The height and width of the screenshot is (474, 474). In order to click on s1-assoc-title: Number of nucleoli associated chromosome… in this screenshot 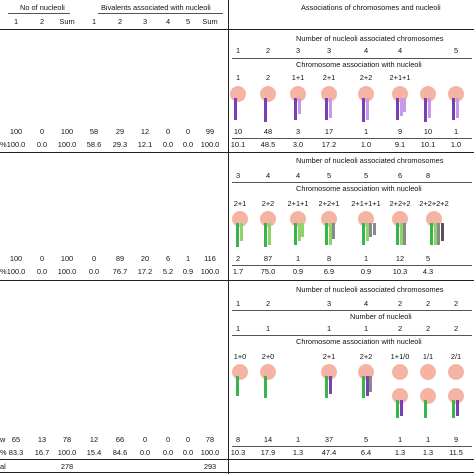, I will do `click(370, 38)`.